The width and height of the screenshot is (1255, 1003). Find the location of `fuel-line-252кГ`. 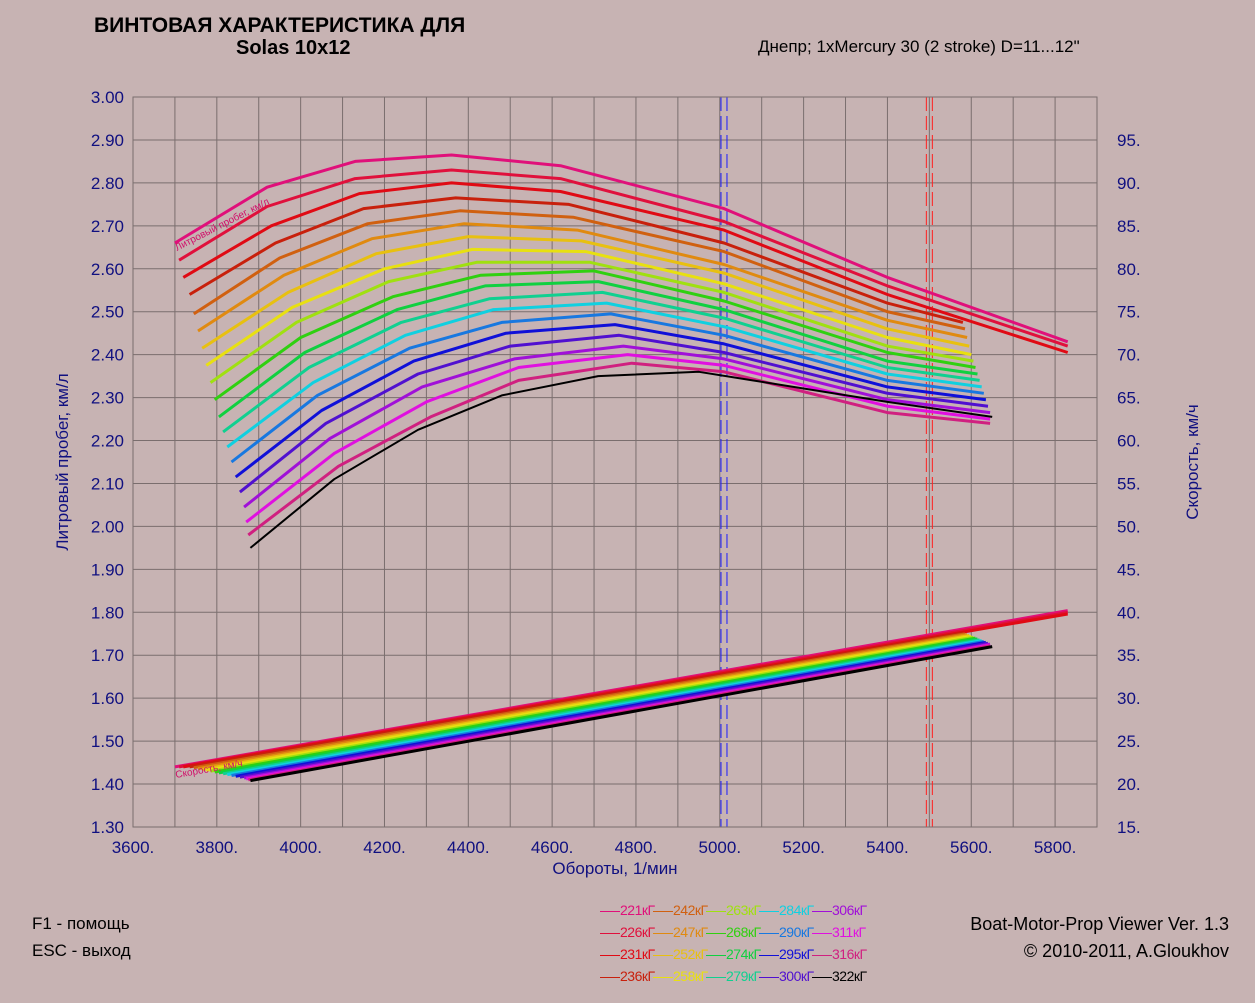

fuel-line-252кГ is located at coordinates (585, 292).